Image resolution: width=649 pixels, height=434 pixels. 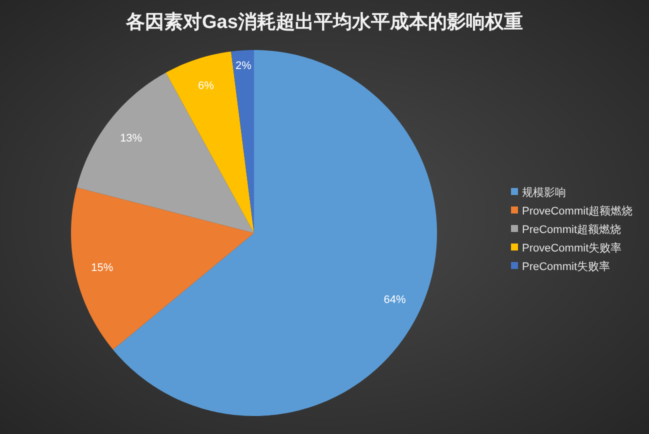 I want to click on data-label: 64%, so click(x=395, y=300).